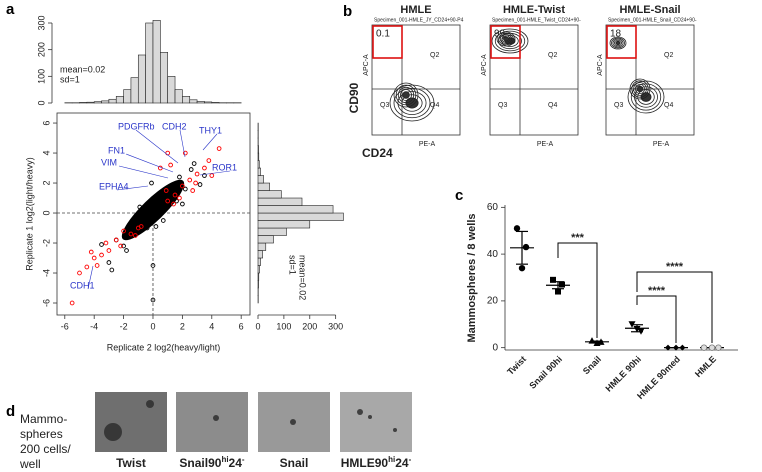 This screenshot has width=762, height=472. I want to click on y-axis-label: Mammospheres / 8 wells, so click(472, 278).